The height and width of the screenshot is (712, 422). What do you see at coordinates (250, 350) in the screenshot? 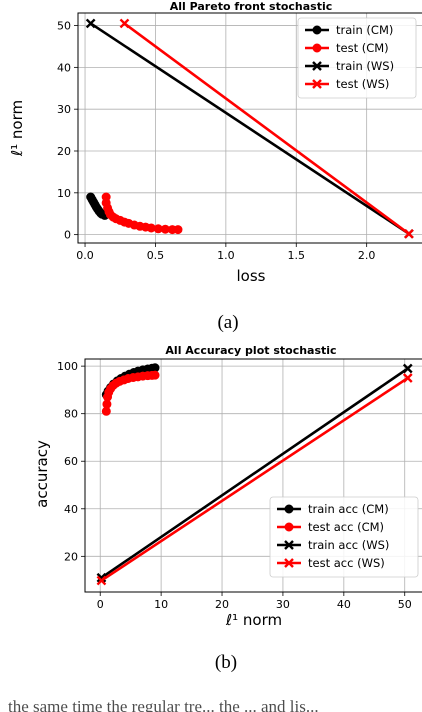
I see `chart-b-title: All Accuracy plot stochastic` at bounding box center [250, 350].